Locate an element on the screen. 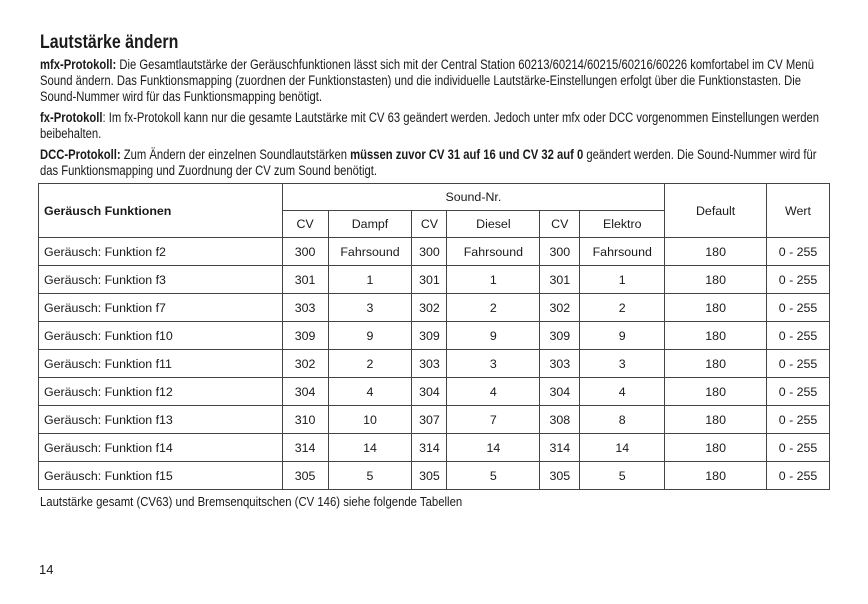 This screenshot has width=868, height=604. dcc-label: DCC-Protokoll: is located at coordinates (80, 154).